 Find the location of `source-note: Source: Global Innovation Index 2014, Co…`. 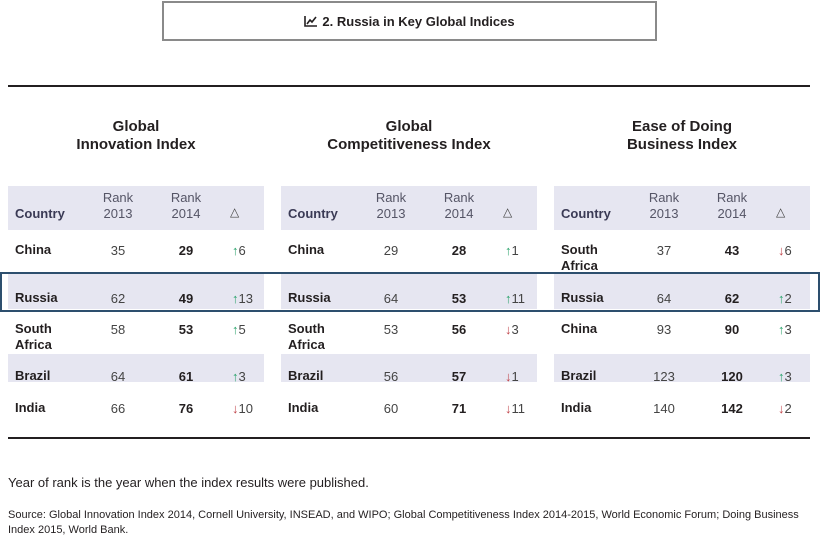

source-note: Source: Global Innovation Index 2014, Co… is located at coordinates (403, 522).